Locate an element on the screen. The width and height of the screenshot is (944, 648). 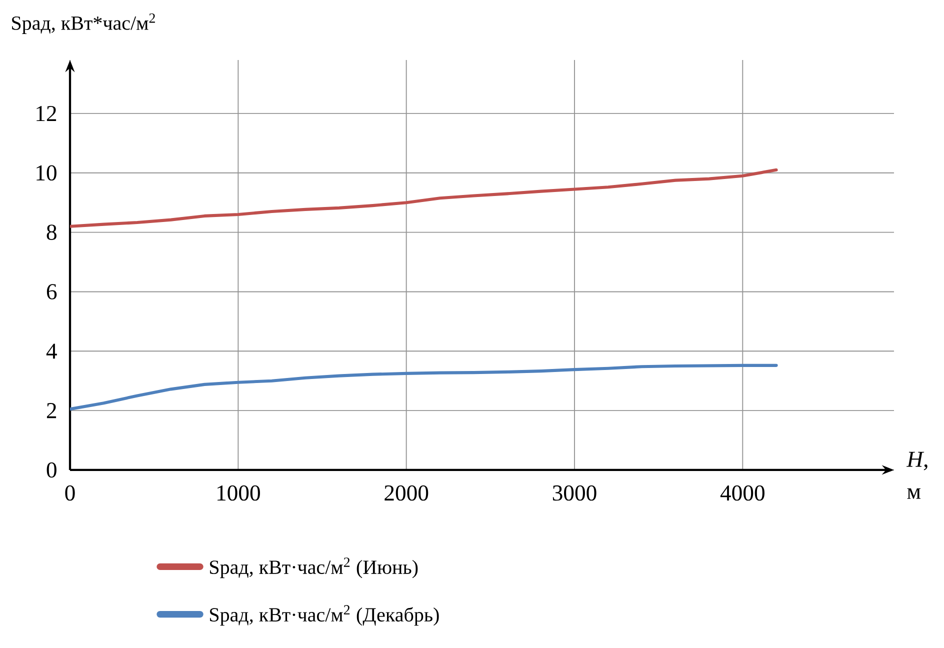
x-tick-label: 3000 is located at coordinates (574, 493).